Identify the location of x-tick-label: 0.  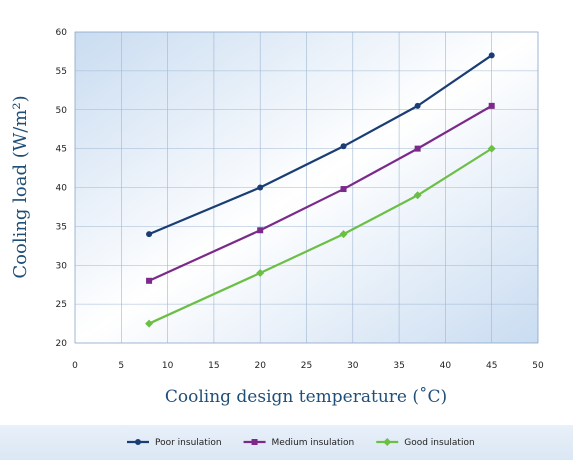
(75, 366).